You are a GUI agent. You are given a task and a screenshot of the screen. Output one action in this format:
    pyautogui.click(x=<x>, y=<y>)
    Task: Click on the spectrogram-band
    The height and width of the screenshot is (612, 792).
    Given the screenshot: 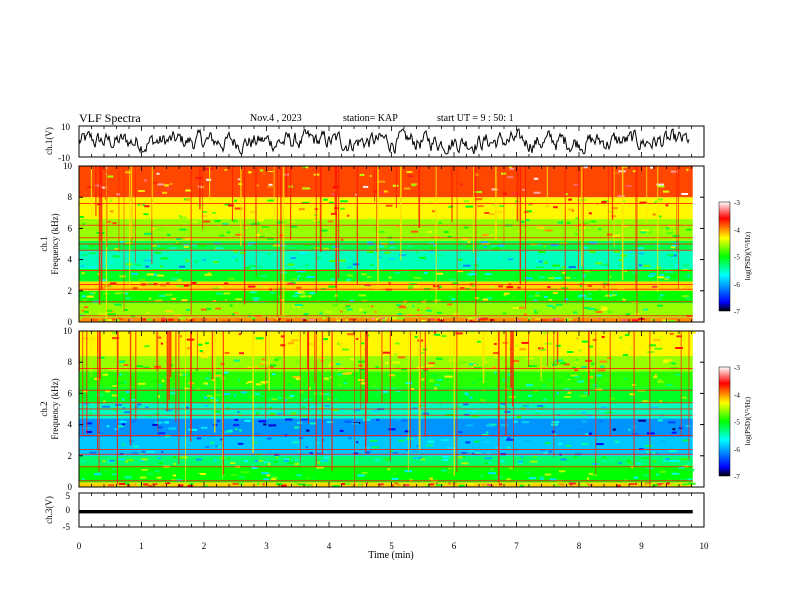 What is the action you would take?
    pyautogui.click(x=386, y=310)
    